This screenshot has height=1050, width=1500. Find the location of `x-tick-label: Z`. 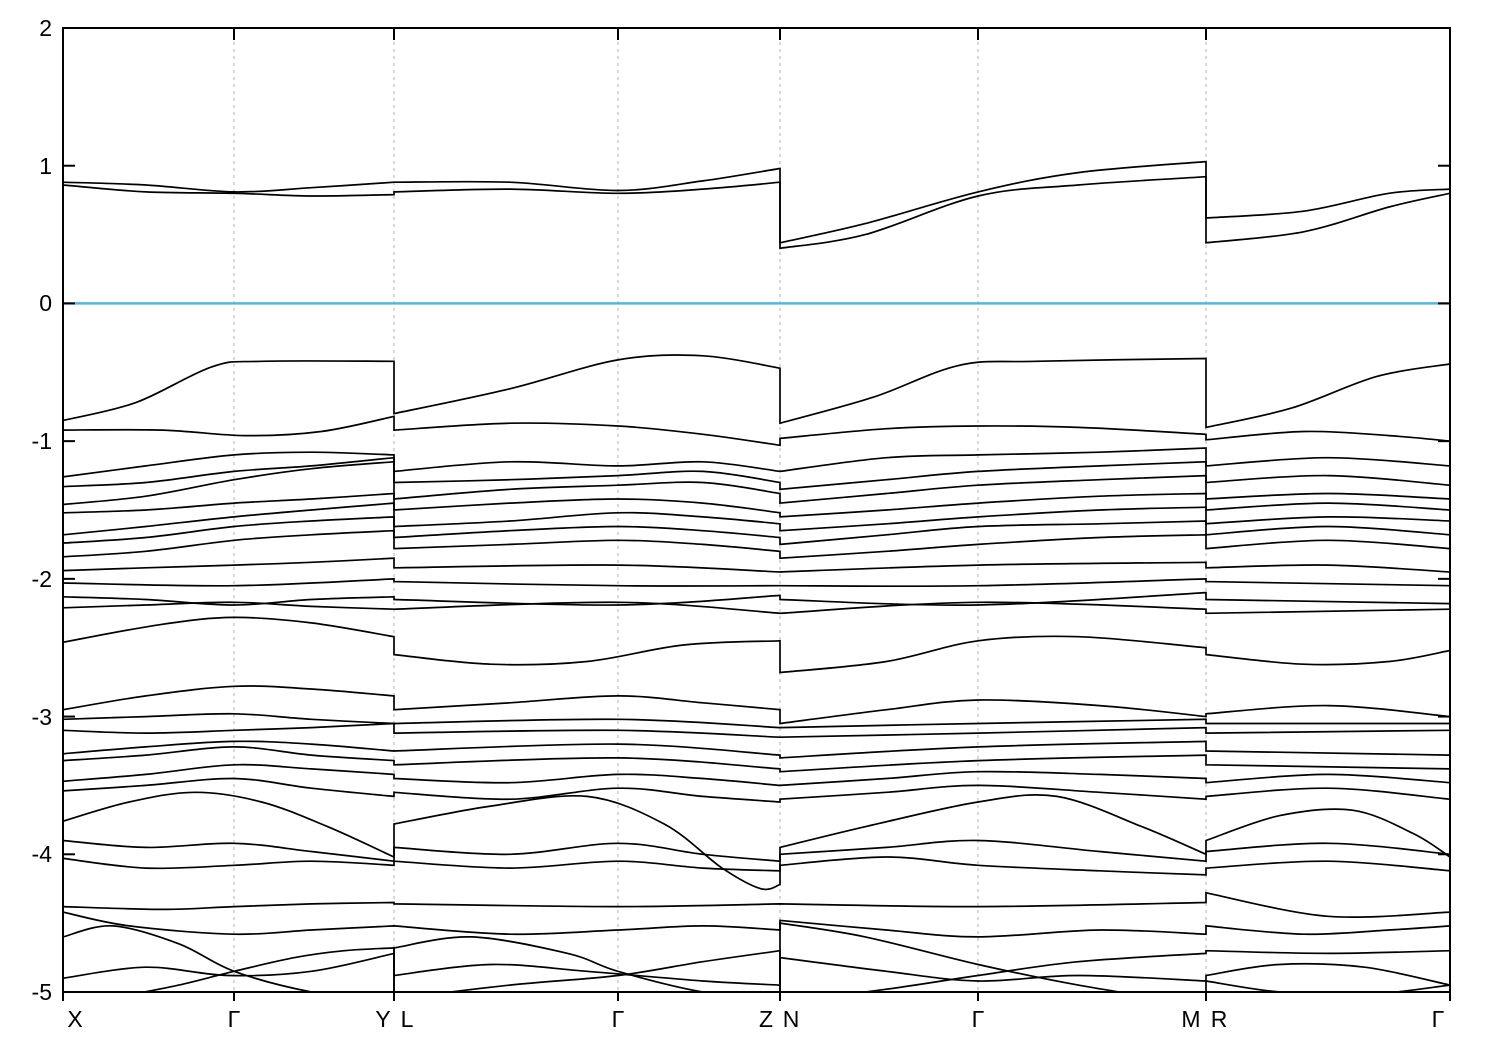

x-tick-label: Z is located at coordinates (766, 1019).